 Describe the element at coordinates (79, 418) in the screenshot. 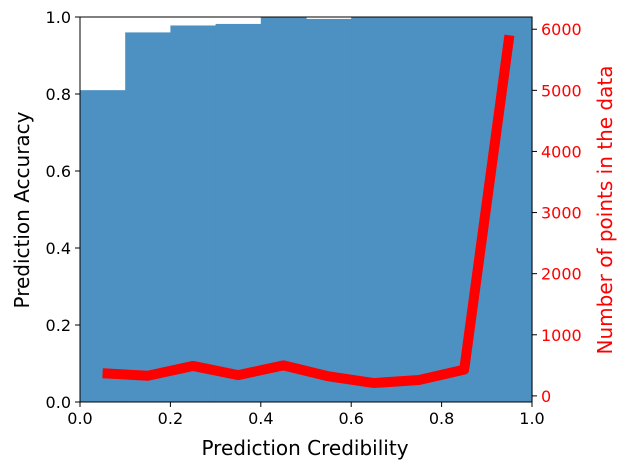

I see `x-tick-label: 0.0` at that location.